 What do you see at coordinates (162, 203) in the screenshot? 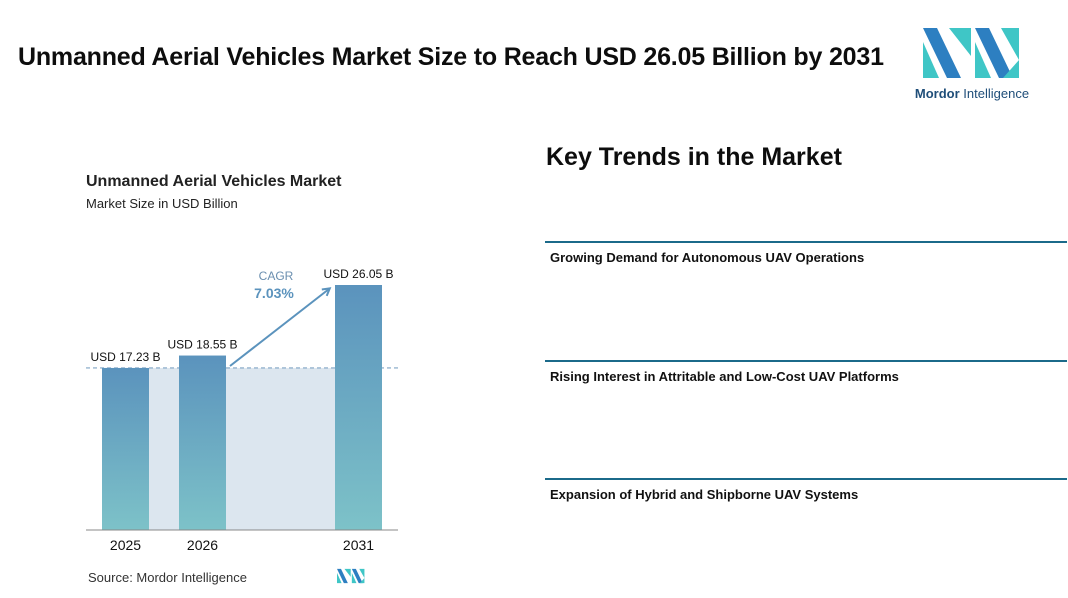
I see `chart-subtitle: Market Size in USD Billion` at bounding box center [162, 203].